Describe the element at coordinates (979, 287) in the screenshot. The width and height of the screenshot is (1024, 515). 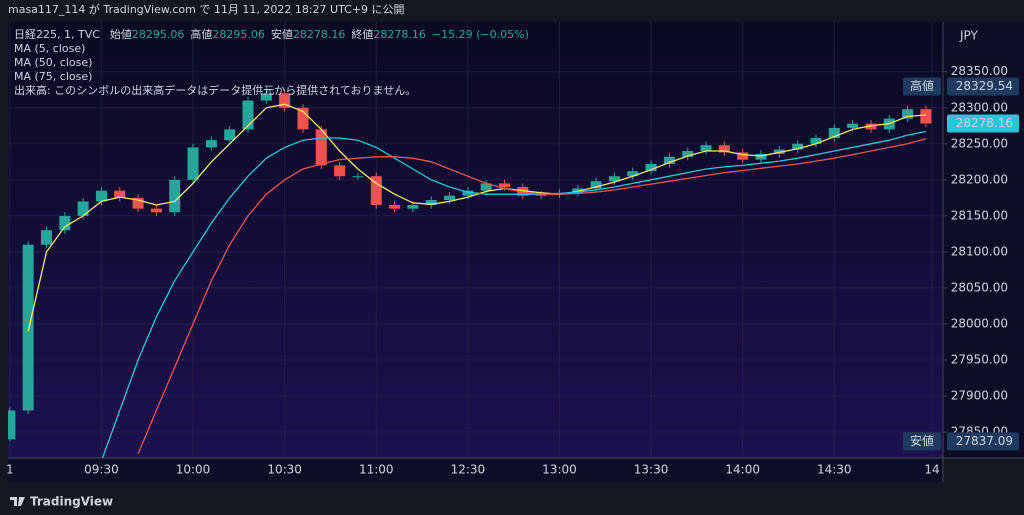
I see `y-tick-label: 28050.00` at that location.